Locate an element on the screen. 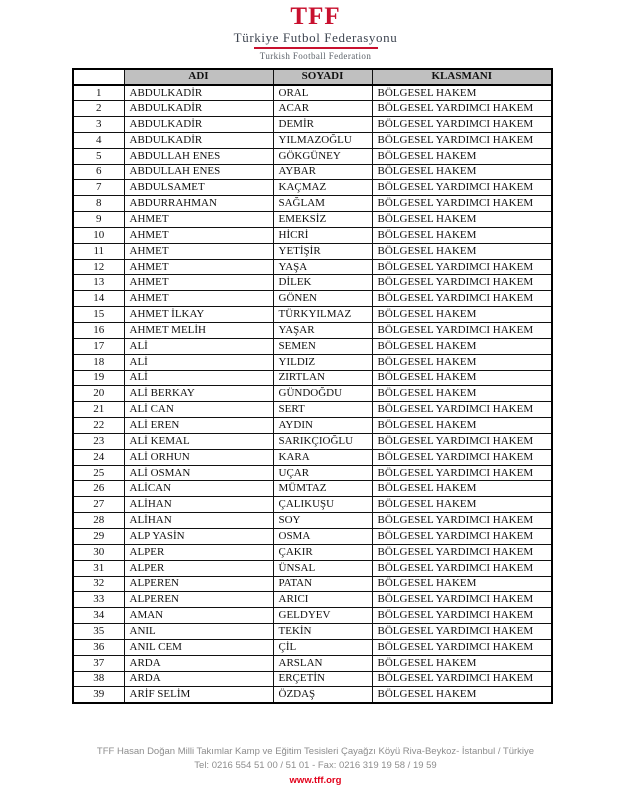  first-name-cell: ANIL is located at coordinates (198, 631).